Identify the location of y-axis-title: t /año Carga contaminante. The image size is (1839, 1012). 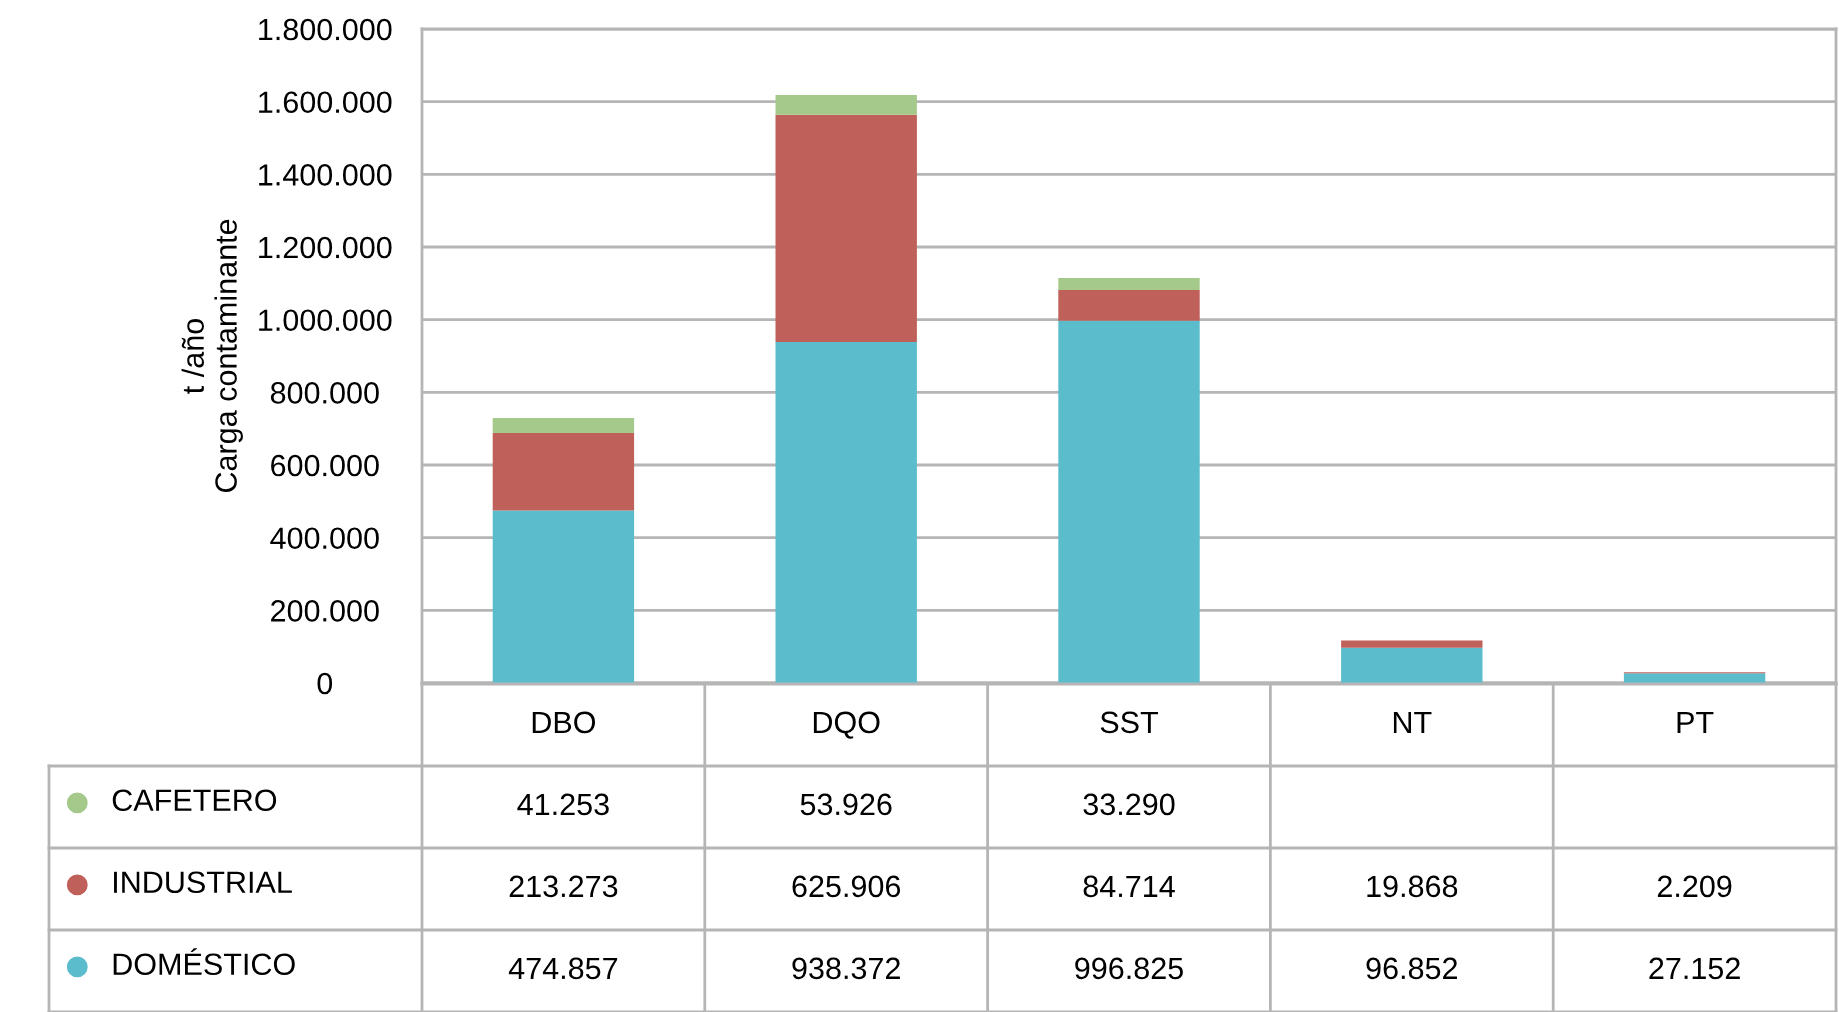
(212, 356).